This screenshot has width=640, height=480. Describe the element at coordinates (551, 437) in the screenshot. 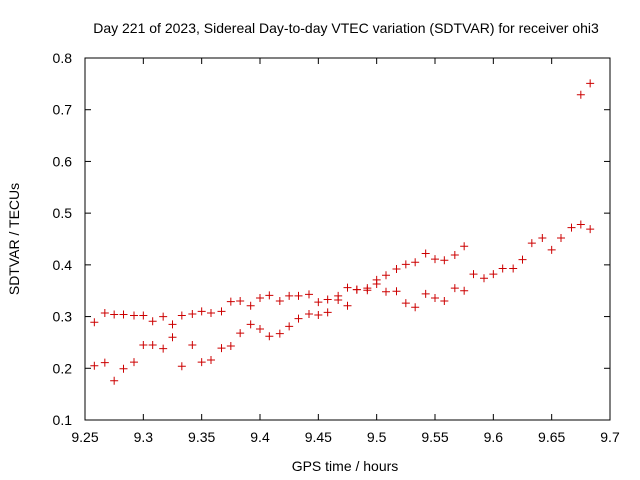

I see `x-tick-label: 9.65` at that location.